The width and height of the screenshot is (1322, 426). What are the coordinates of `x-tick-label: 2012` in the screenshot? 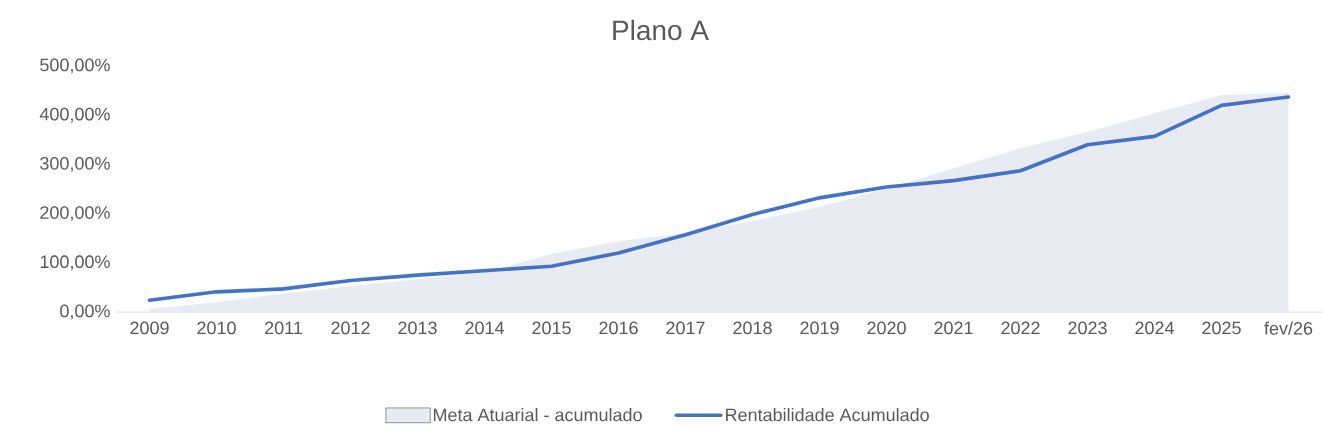 It's located at (350, 328).